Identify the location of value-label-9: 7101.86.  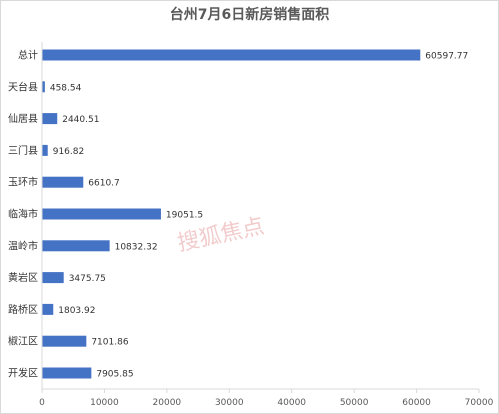
(109, 343).